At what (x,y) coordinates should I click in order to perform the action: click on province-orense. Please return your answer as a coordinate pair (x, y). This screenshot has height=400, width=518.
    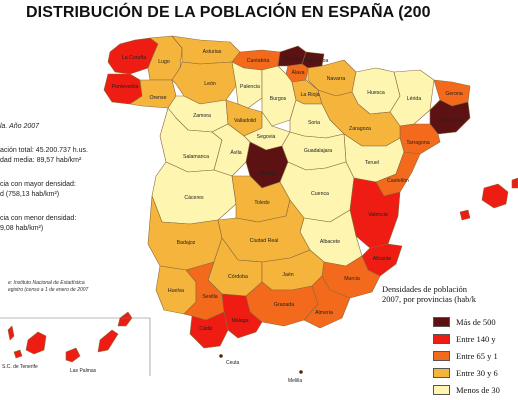
    Looking at the image, I should click on (153, 94).